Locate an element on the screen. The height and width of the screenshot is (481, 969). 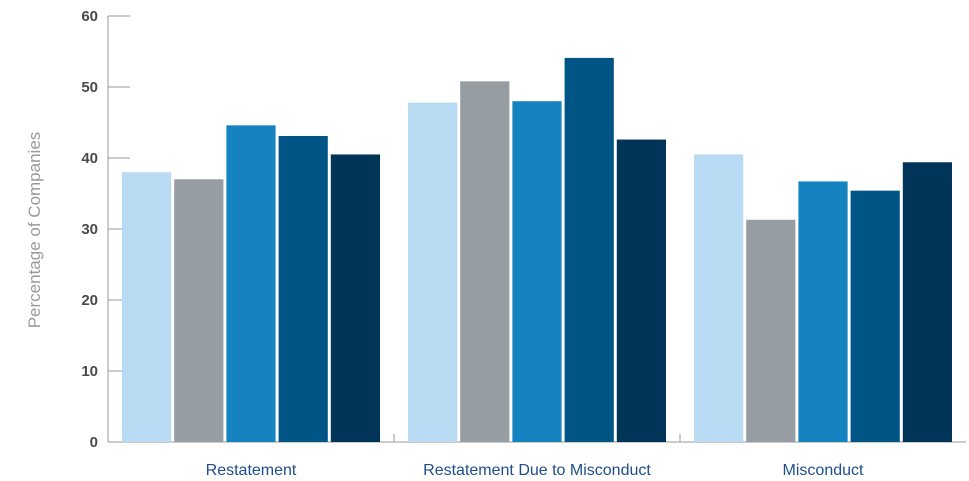
category-label: Restatement Due to Misconduct is located at coordinates (537, 470).